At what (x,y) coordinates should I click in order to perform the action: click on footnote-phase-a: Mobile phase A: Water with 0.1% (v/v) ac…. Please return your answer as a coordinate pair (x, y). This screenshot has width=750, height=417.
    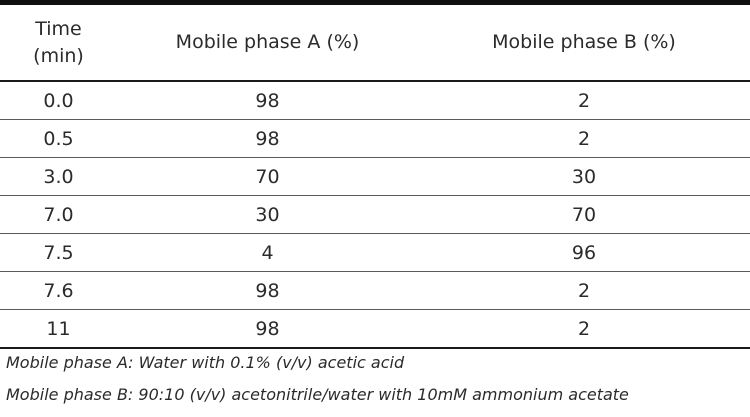
    Looking at the image, I should click on (205, 362).